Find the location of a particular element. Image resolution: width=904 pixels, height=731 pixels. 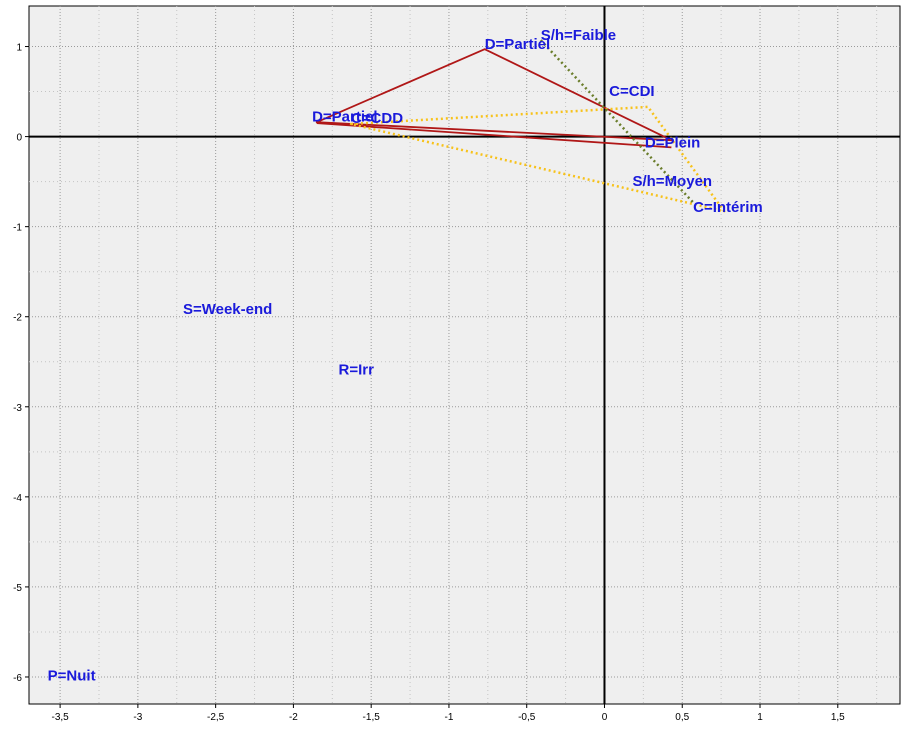

y-tick-label: -2 is located at coordinates (17, 318).